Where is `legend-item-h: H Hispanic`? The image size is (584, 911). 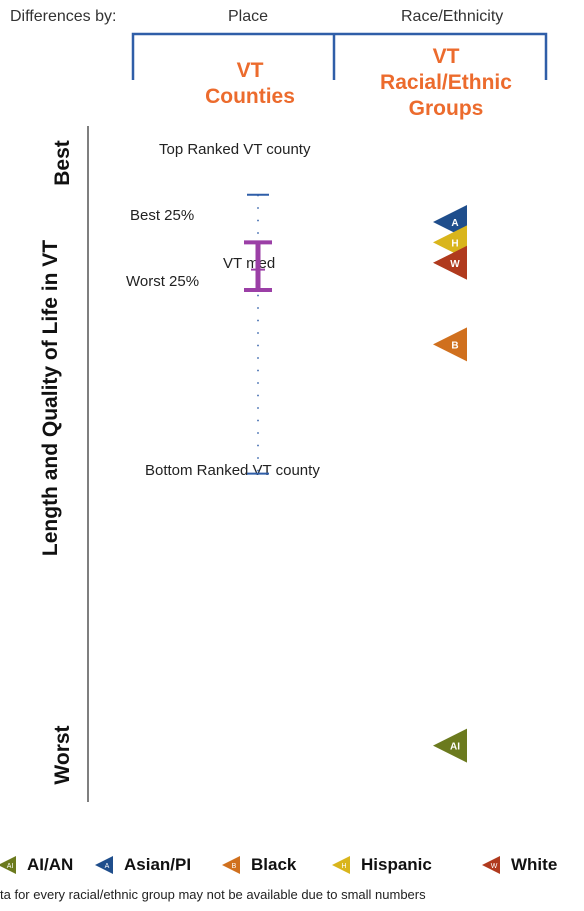 legend-item-h: H Hispanic is located at coordinates (381, 865).